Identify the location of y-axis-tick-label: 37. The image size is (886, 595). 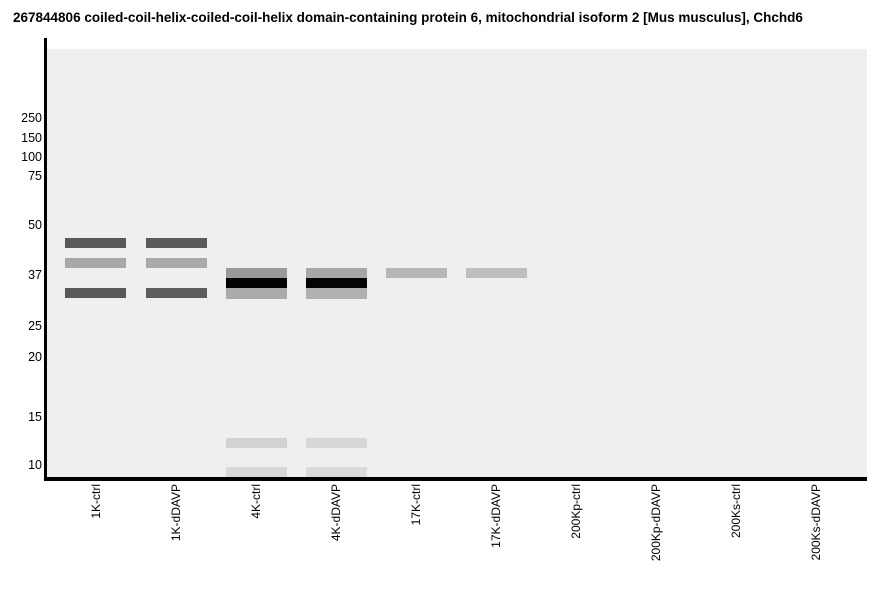
(35, 275).